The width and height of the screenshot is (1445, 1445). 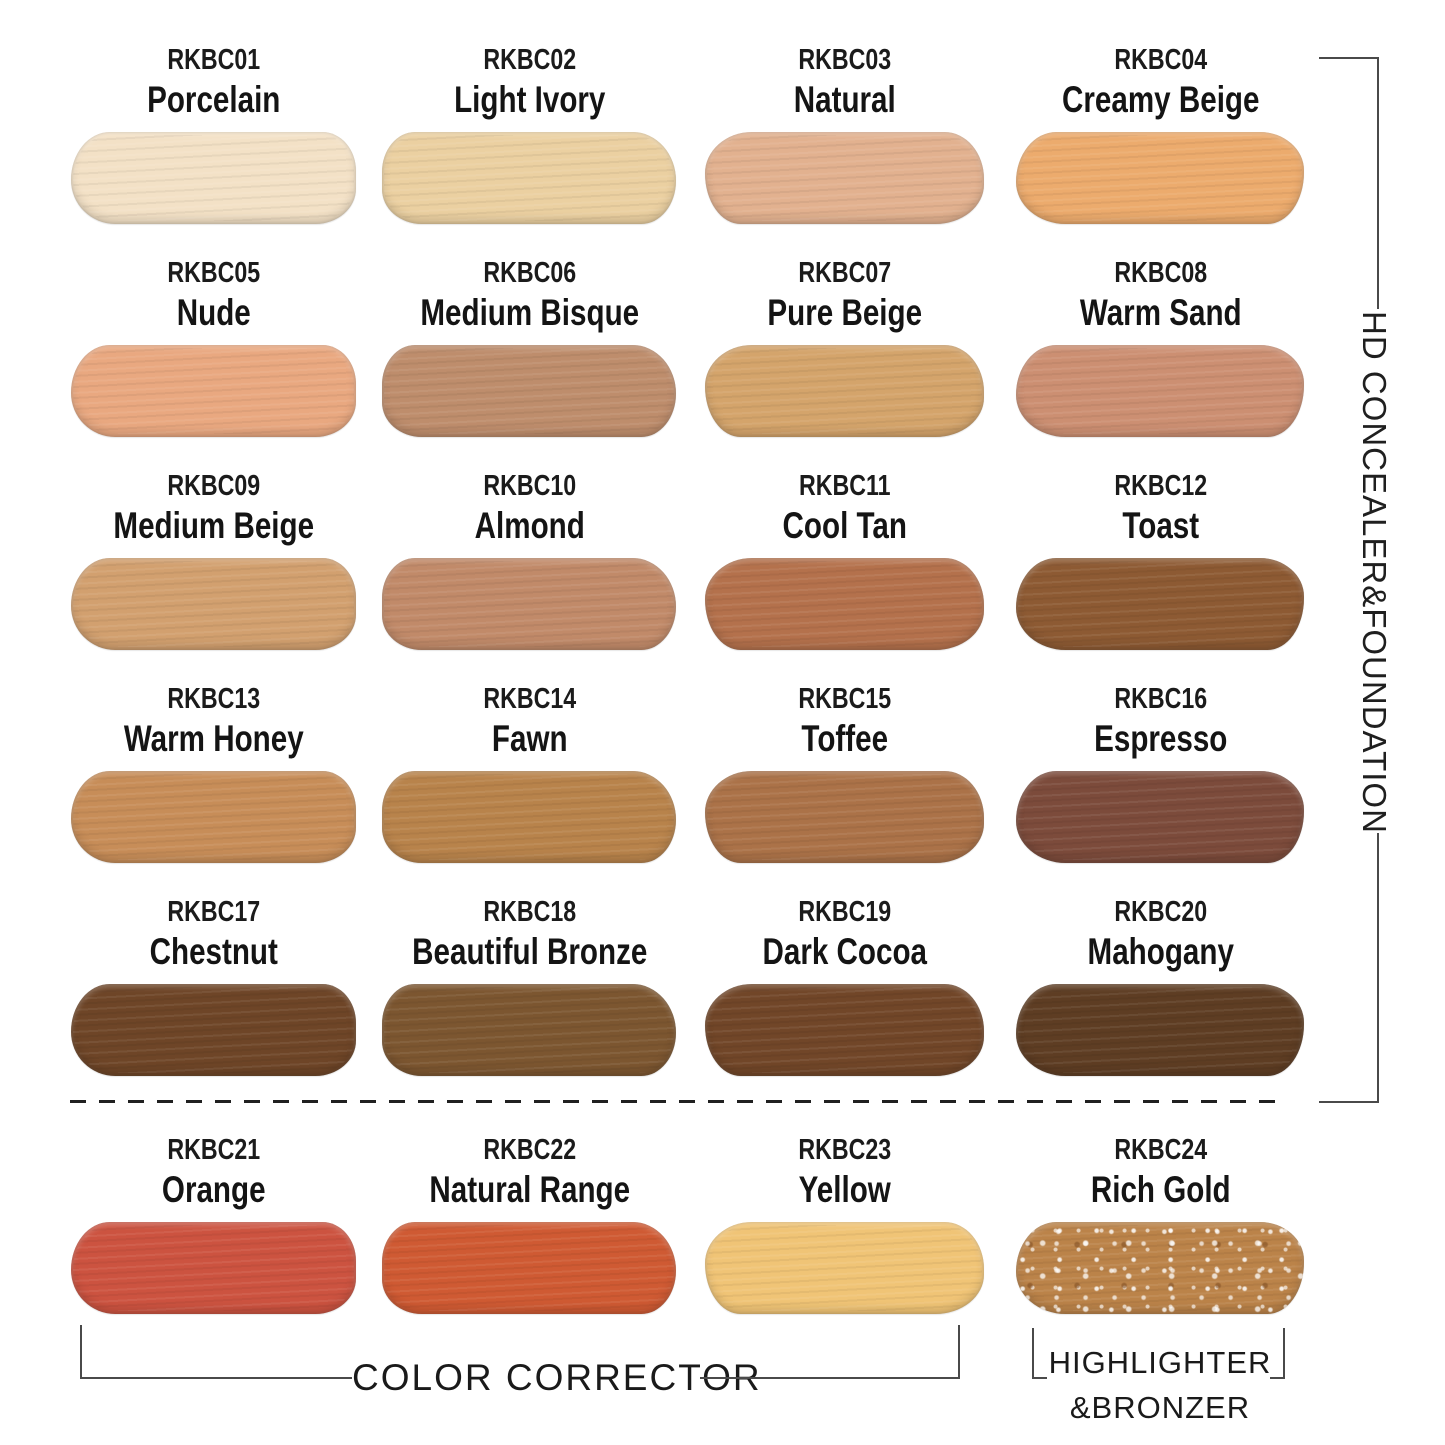 I want to click on foundation-bracket-line-lower, so click(x=1378, y=968).